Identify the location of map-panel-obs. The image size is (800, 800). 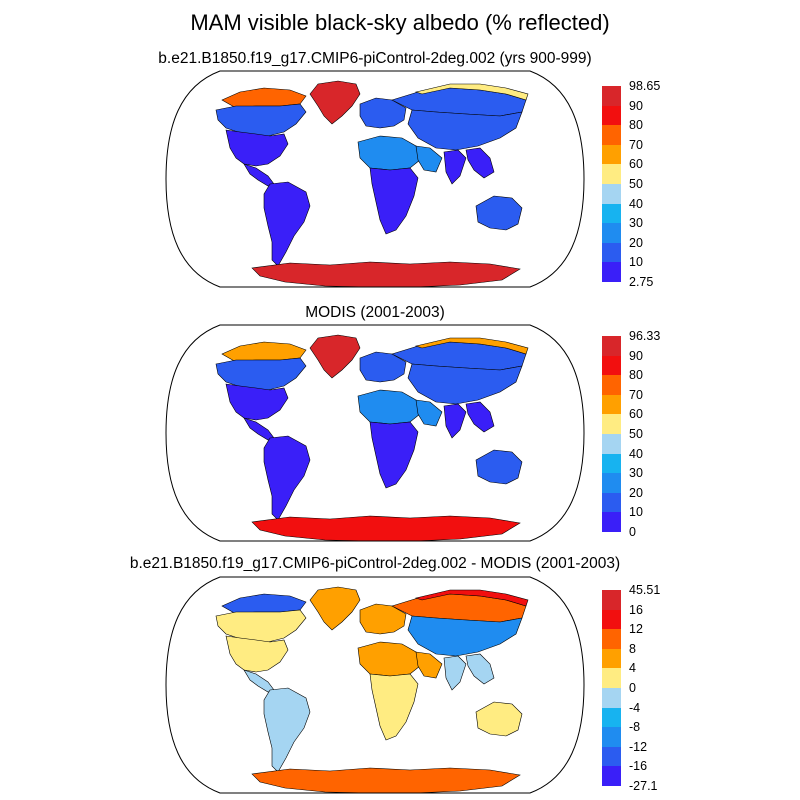
(375, 433).